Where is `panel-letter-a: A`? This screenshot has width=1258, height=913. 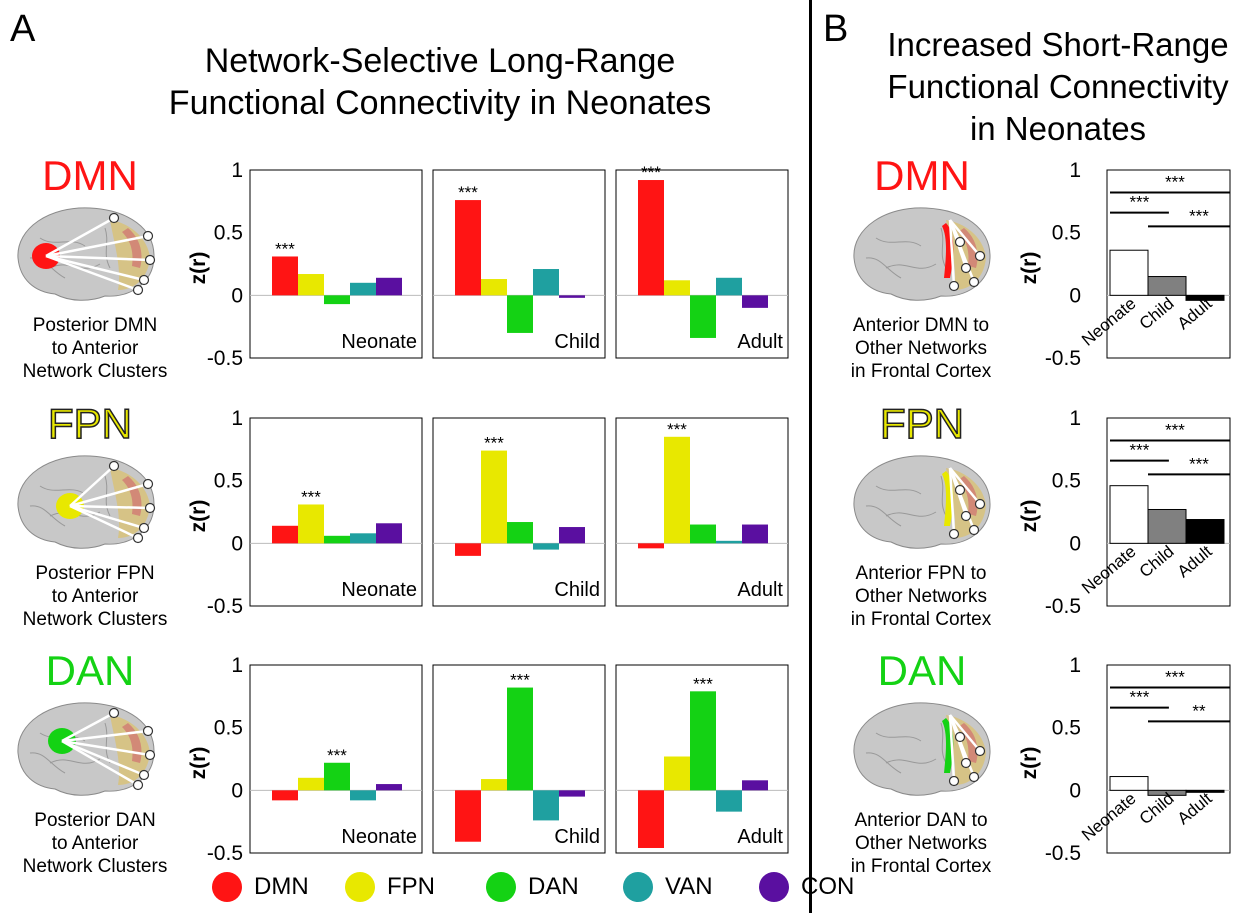 panel-letter-a: A is located at coordinates (23, 29).